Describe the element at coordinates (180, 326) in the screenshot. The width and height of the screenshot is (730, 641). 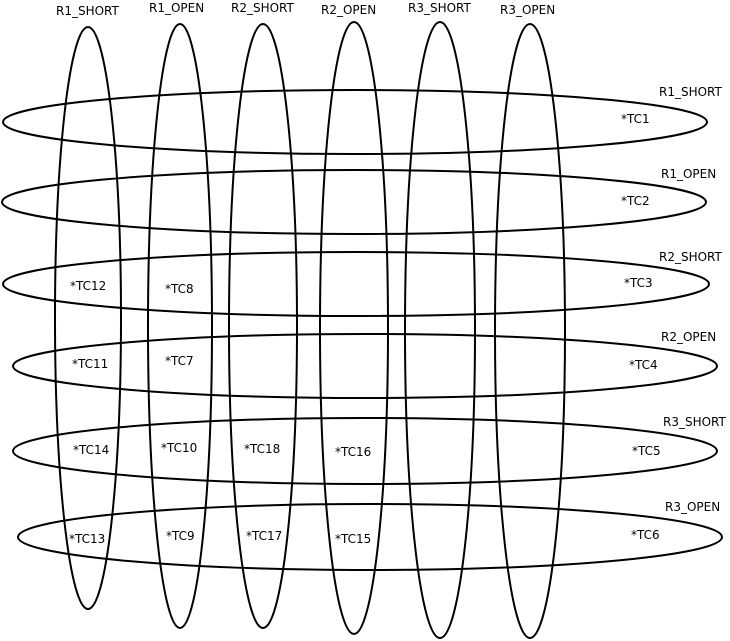
I see `column-set-ellipse-r1-open` at that location.